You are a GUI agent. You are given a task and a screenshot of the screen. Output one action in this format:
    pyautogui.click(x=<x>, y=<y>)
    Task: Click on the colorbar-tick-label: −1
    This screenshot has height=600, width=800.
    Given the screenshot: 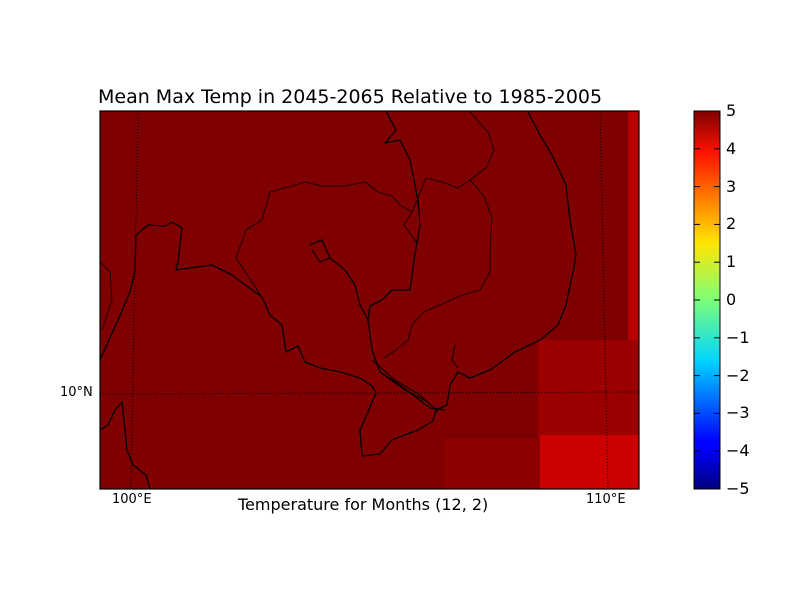 What is the action you would take?
    pyautogui.click(x=738, y=337)
    